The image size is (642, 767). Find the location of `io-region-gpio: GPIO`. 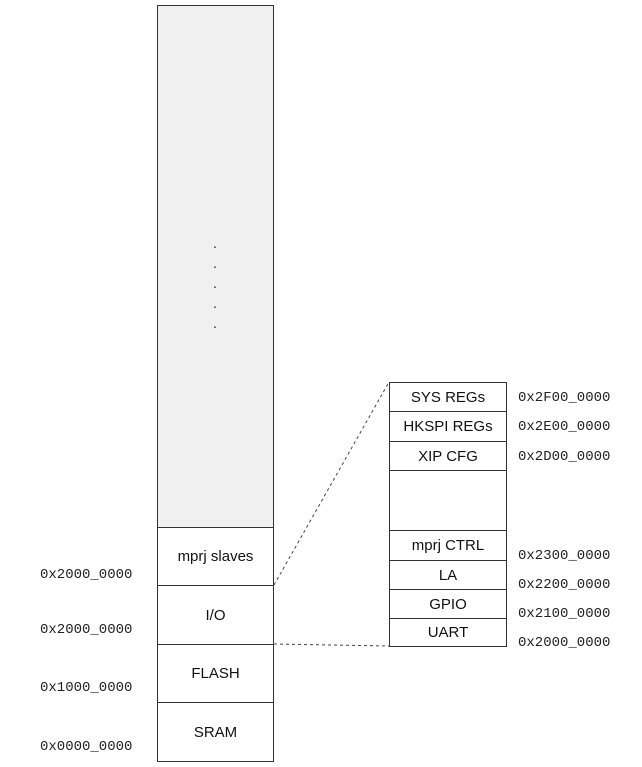

io-region-gpio: GPIO is located at coordinates (448, 604).